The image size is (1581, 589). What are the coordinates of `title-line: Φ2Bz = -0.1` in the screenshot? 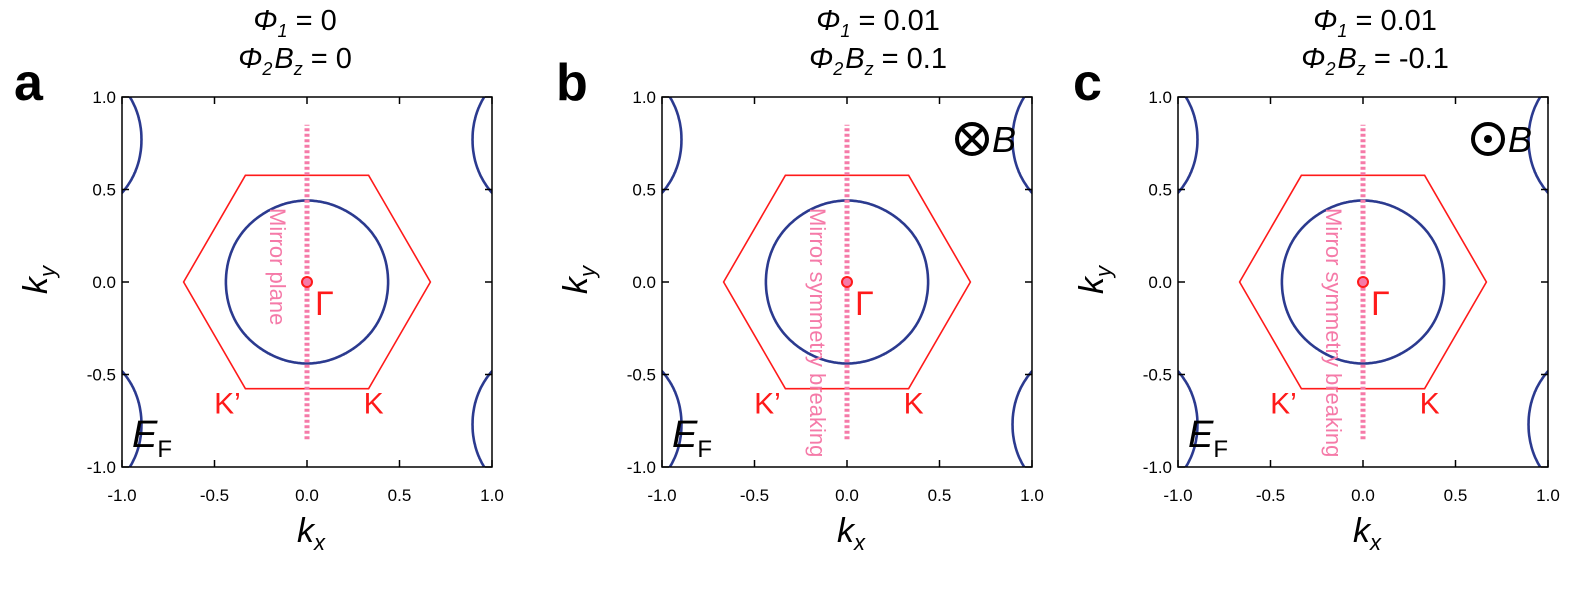 It's located at (1375, 61).